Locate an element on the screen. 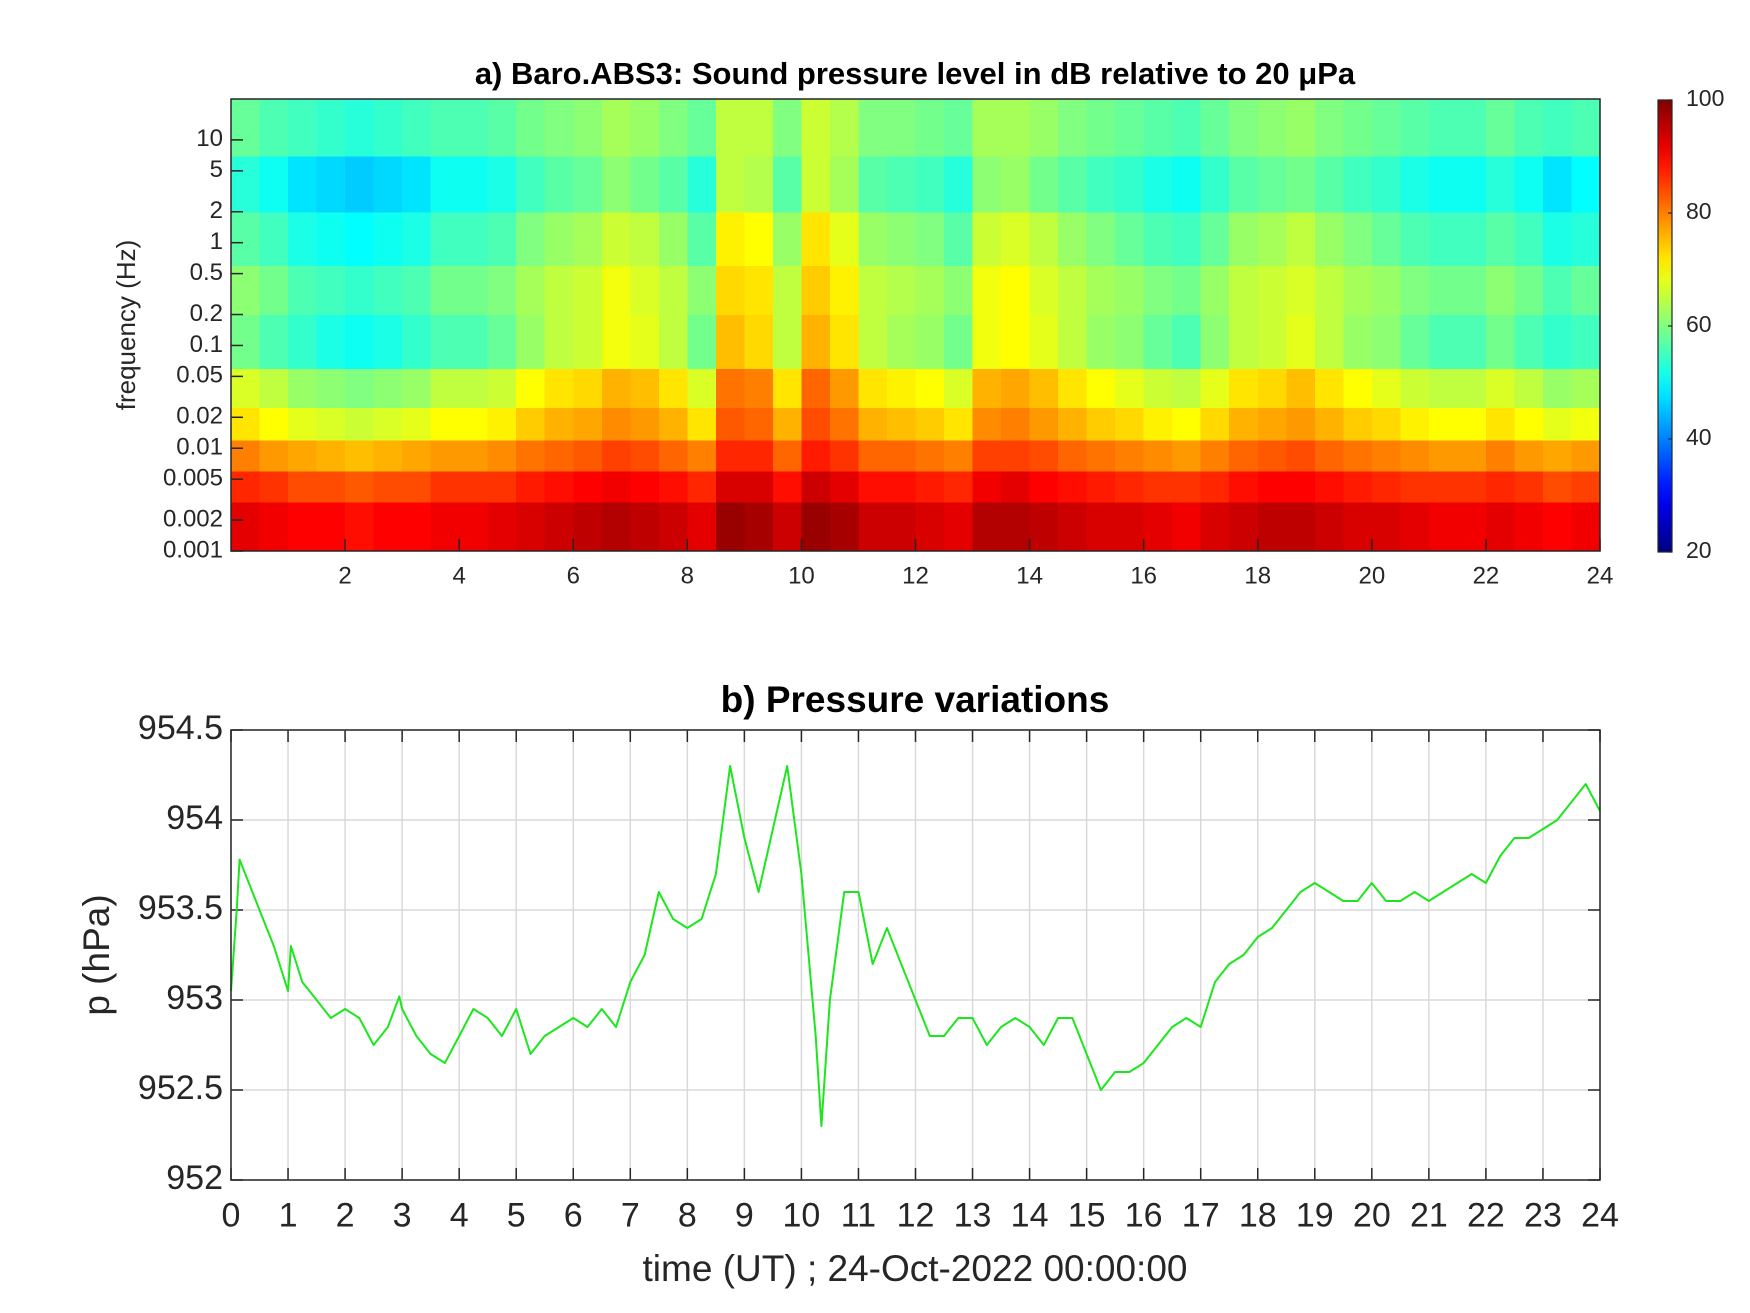 Image resolution: width=1750 pixels, height=1313 pixels. x-tick-label: 13 is located at coordinates (973, 1215).